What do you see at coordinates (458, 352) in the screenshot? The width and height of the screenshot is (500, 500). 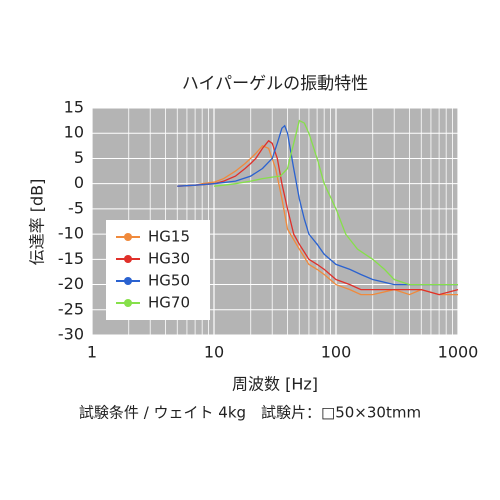 I see `x-tick-label: 1000` at bounding box center [458, 352].